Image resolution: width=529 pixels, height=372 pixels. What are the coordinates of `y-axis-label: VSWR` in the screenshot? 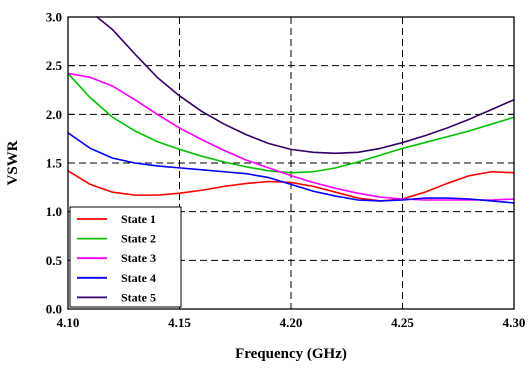 It's located at (13, 162).